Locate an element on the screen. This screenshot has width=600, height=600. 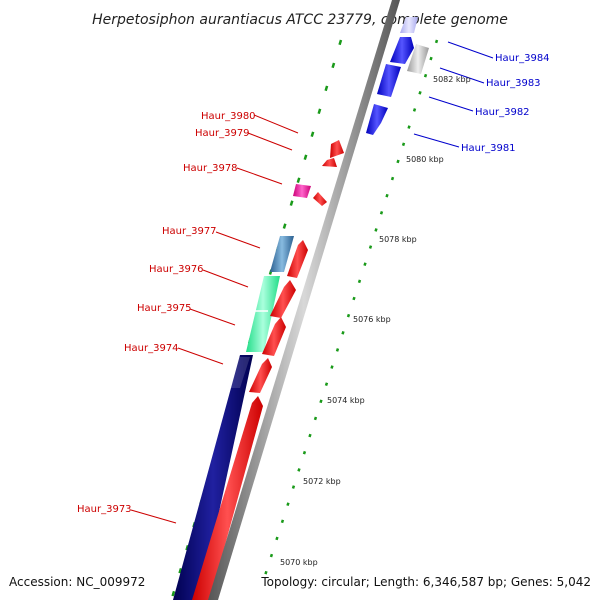
tick-5074: 5074 kbp is located at coordinates (346, 400).